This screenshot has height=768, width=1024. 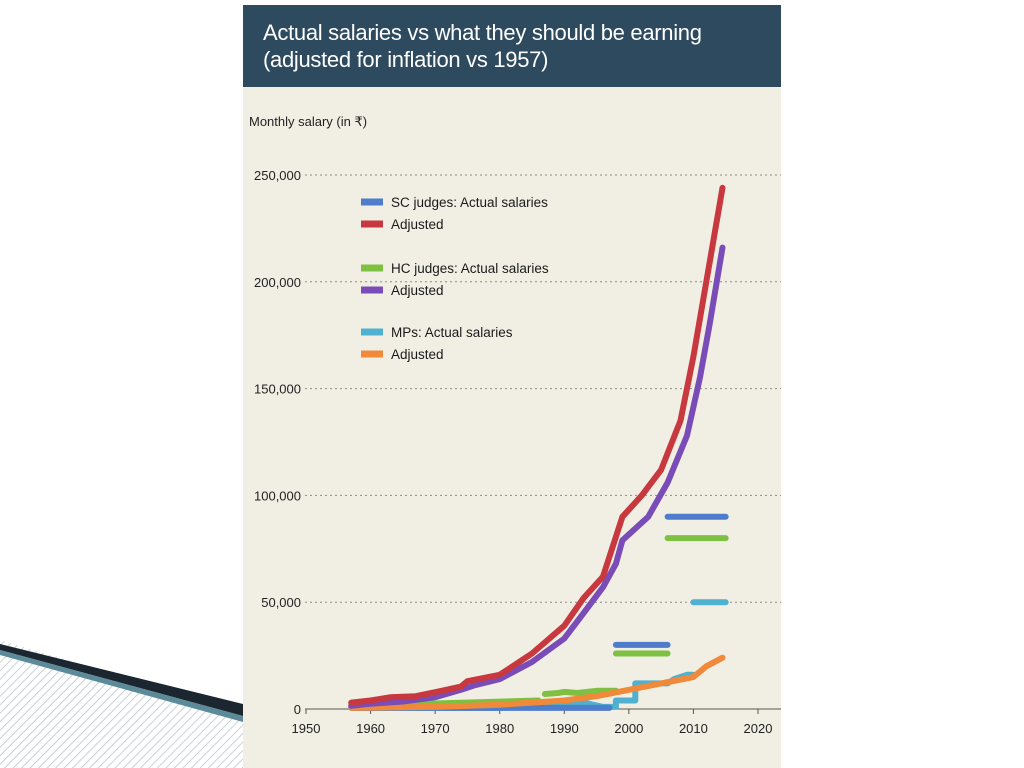 I want to click on y-ticks: 0 50,000 100,000 150,000 200,000 250,000, so click(x=277, y=442).